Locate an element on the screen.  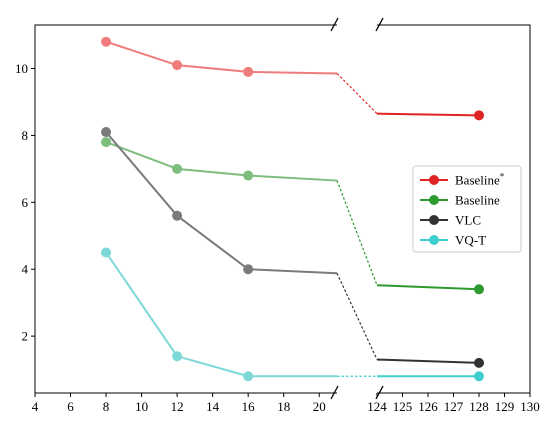
legend-label-superscript: * is located at coordinates (502, 177).